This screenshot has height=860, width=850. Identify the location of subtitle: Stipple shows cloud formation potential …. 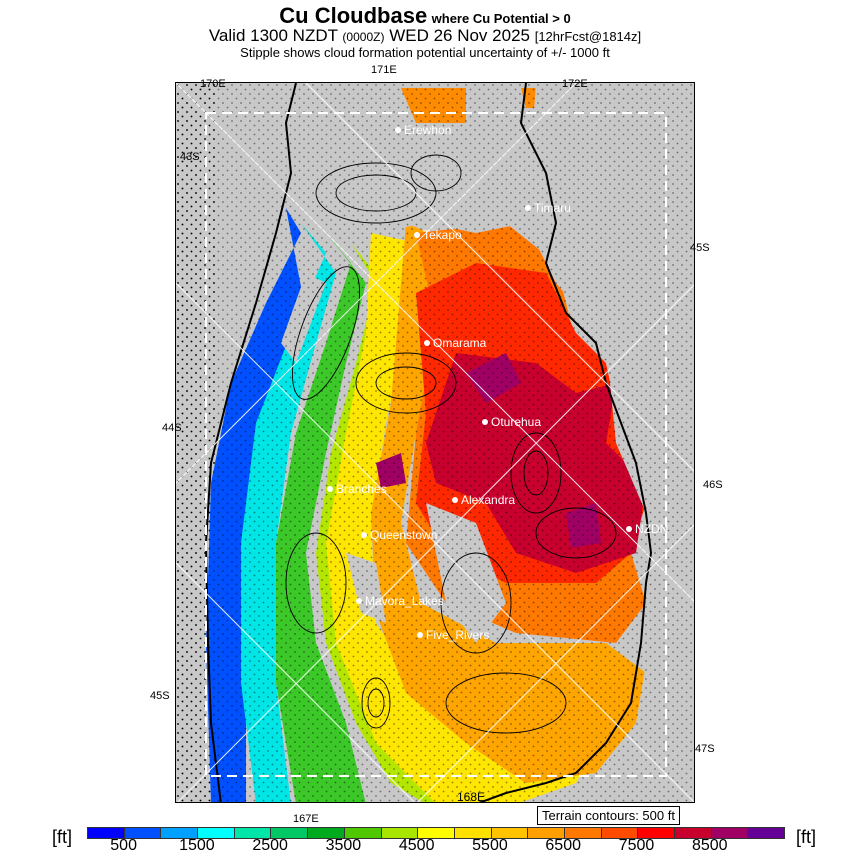
(425, 52).